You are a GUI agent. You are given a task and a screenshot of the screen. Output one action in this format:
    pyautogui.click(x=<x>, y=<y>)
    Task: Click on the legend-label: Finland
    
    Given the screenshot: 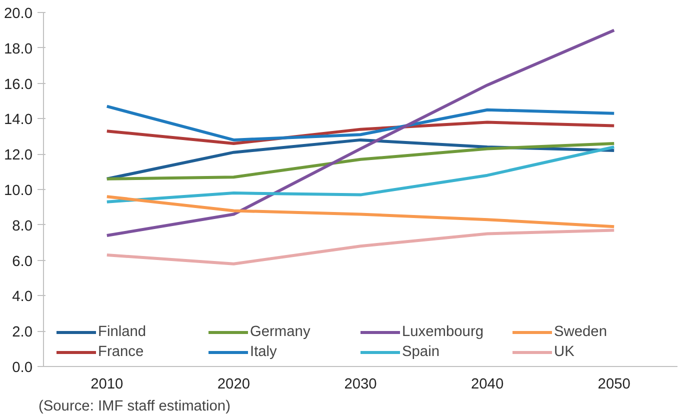 What is the action you would take?
    pyautogui.click(x=123, y=332)
    